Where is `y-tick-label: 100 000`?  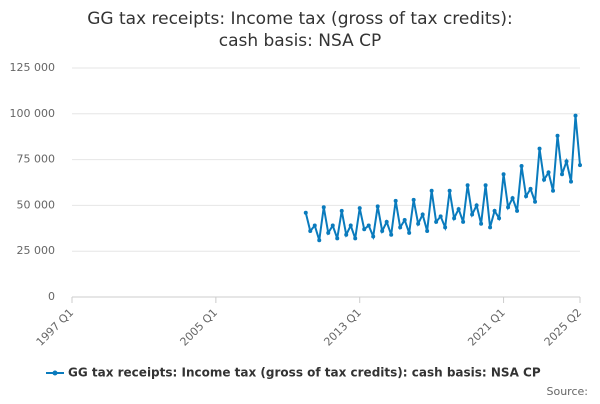 y-tick-label: 100 000 is located at coordinates (33, 113).